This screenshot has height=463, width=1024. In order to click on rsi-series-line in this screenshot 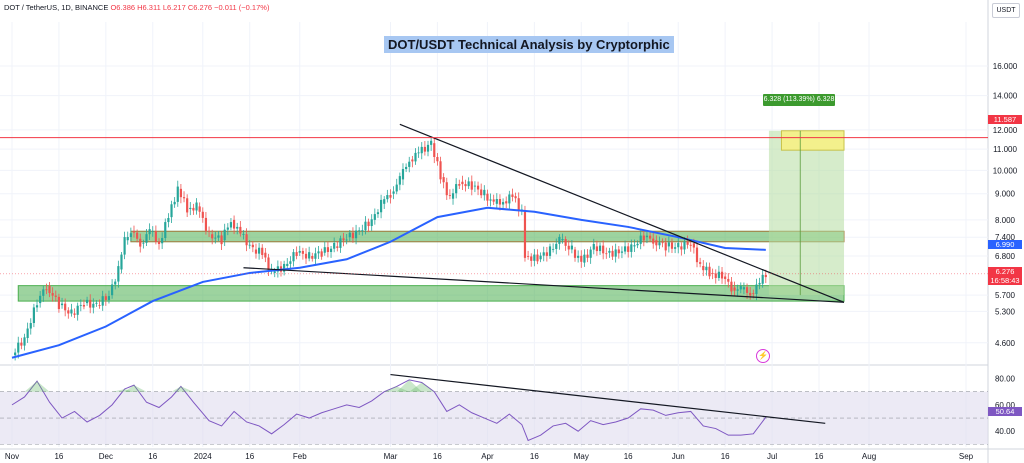, I will do `click(389, 410)`.